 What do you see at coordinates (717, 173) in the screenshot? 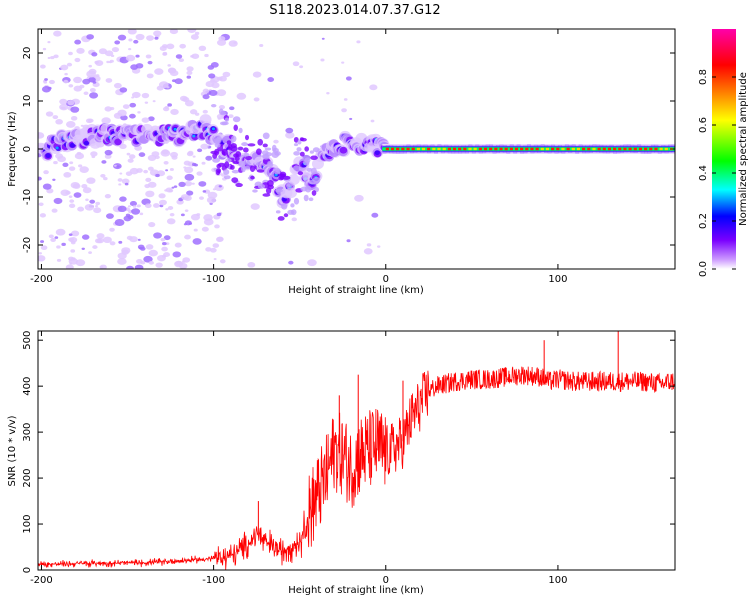
I see `colorbar-ticks: 0.0 0.2 0.4 0.6 0.8` at bounding box center [717, 173].